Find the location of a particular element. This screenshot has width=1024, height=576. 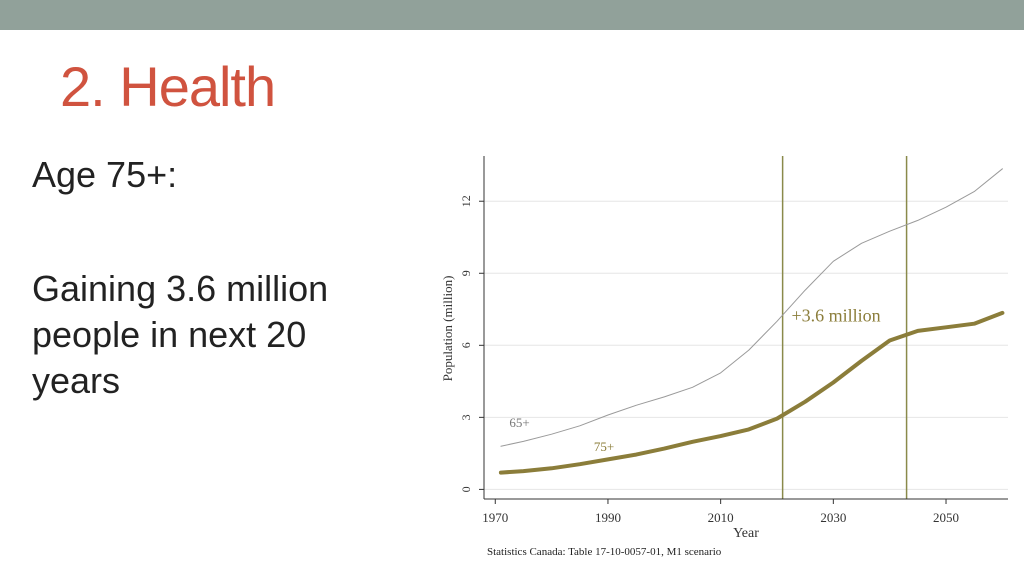

x-tick-label: 2010 is located at coordinates (721, 517).